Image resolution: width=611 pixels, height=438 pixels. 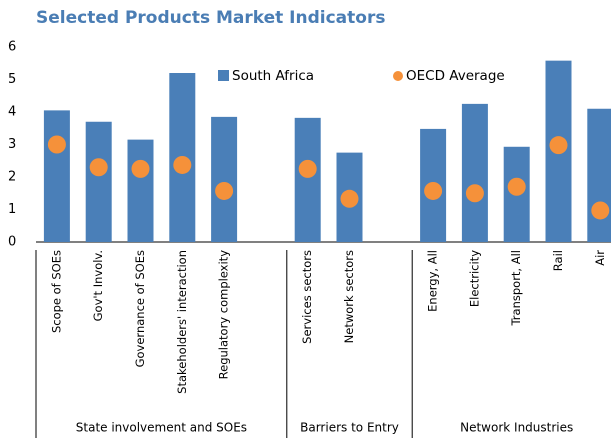 What do you see at coordinates (12, 242) in the screenshot?
I see `y-tick-label: 0` at bounding box center [12, 242].